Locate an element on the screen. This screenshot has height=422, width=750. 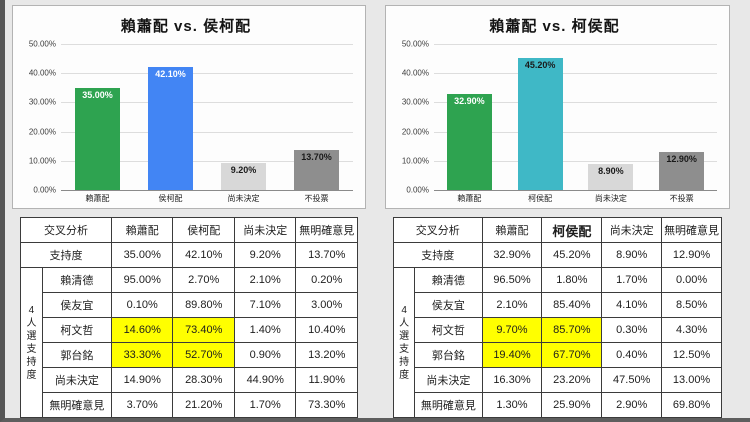
support-value: 9.20% is located at coordinates (265, 255).